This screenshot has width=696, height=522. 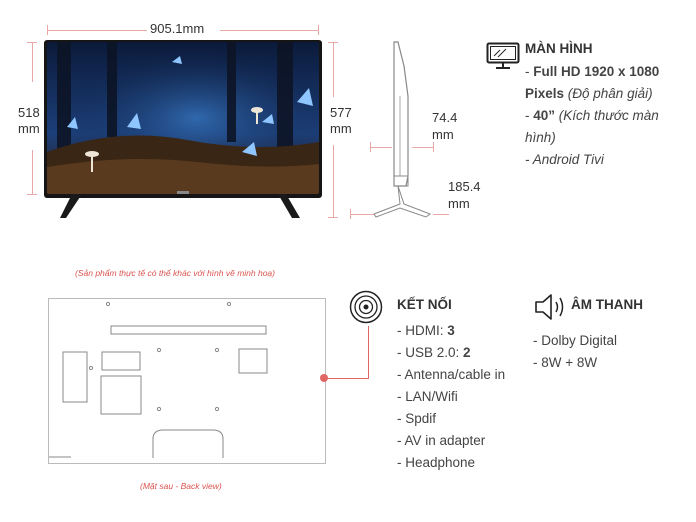 What do you see at coordinates (366, 307) in the screenshot?
I see `wireless-icon` at bounding box center [366, 307].